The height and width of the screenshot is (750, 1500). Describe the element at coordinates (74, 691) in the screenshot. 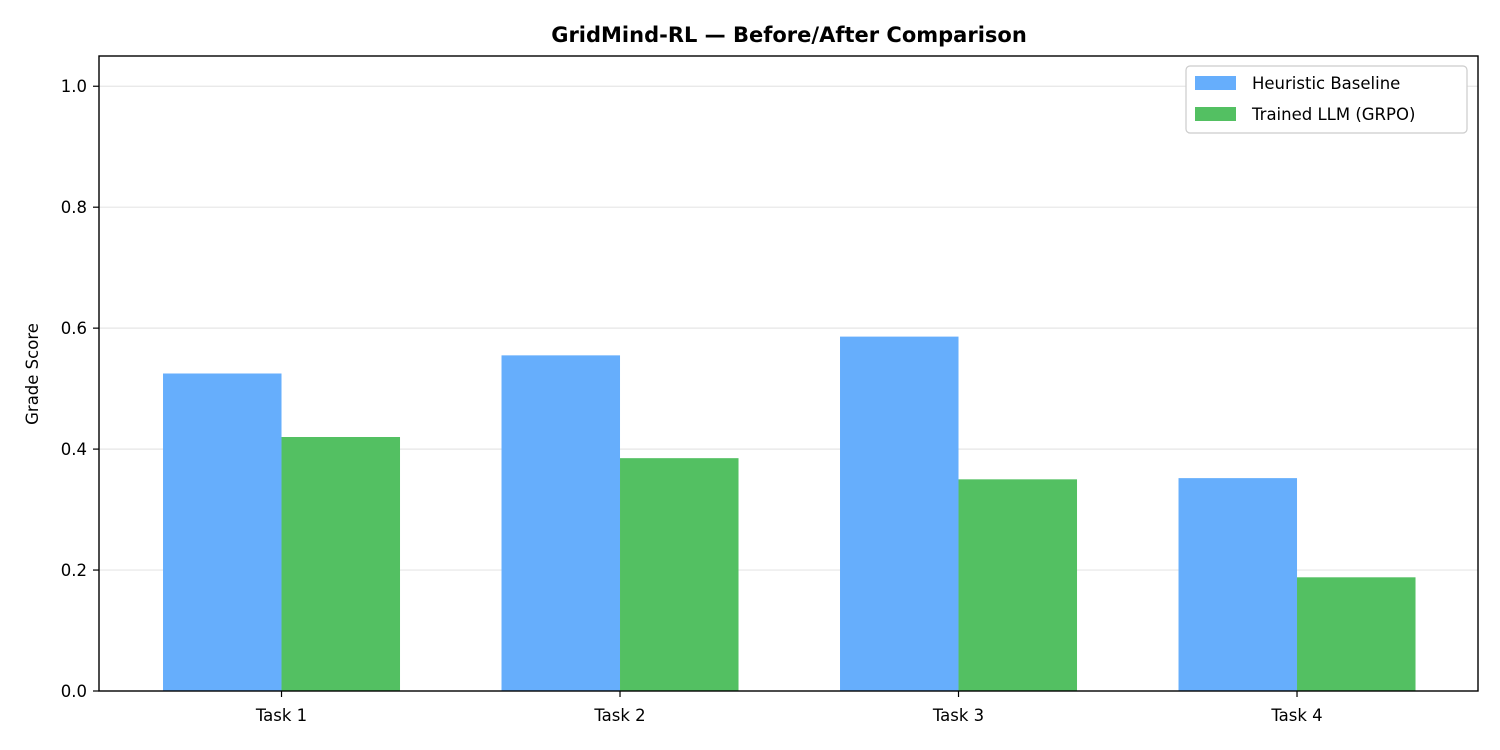

I see `y-tick-label: 0.0` at that location.